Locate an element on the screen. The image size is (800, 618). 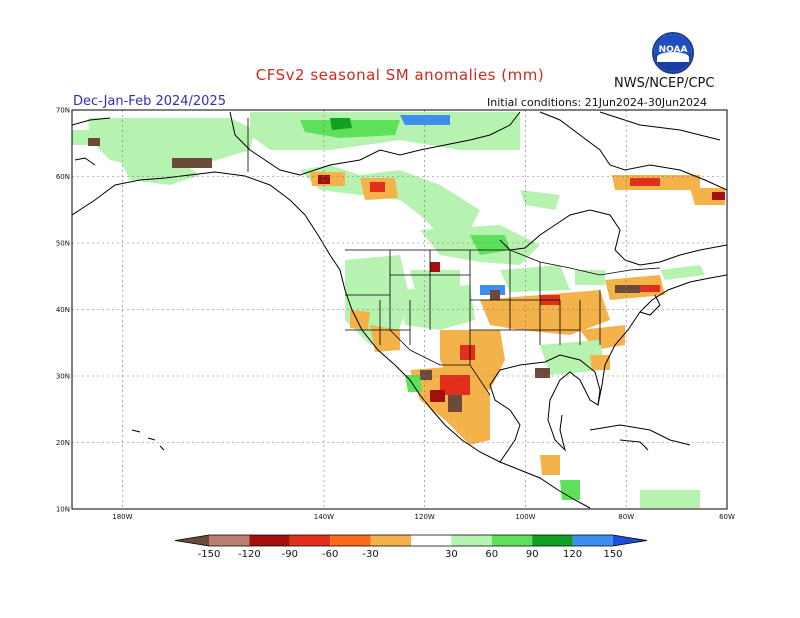
colorbar: -150 -120 -90 -60 -30 30 60 90 120 150 is located at coordinates (411, 547).